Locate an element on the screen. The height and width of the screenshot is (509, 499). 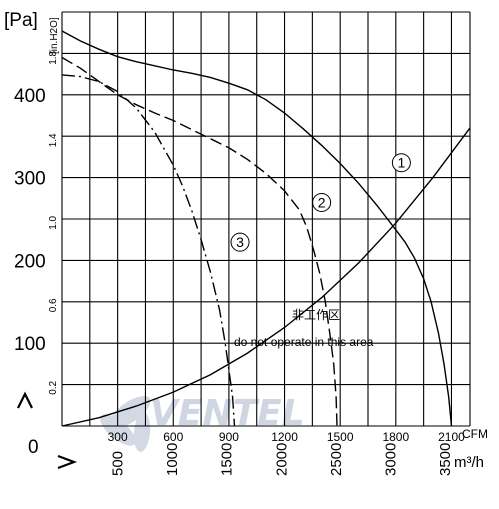
x-axis-m3h: 500 1000 1500 2000 2500 3000 3500 is located at coordinates (282, 459).